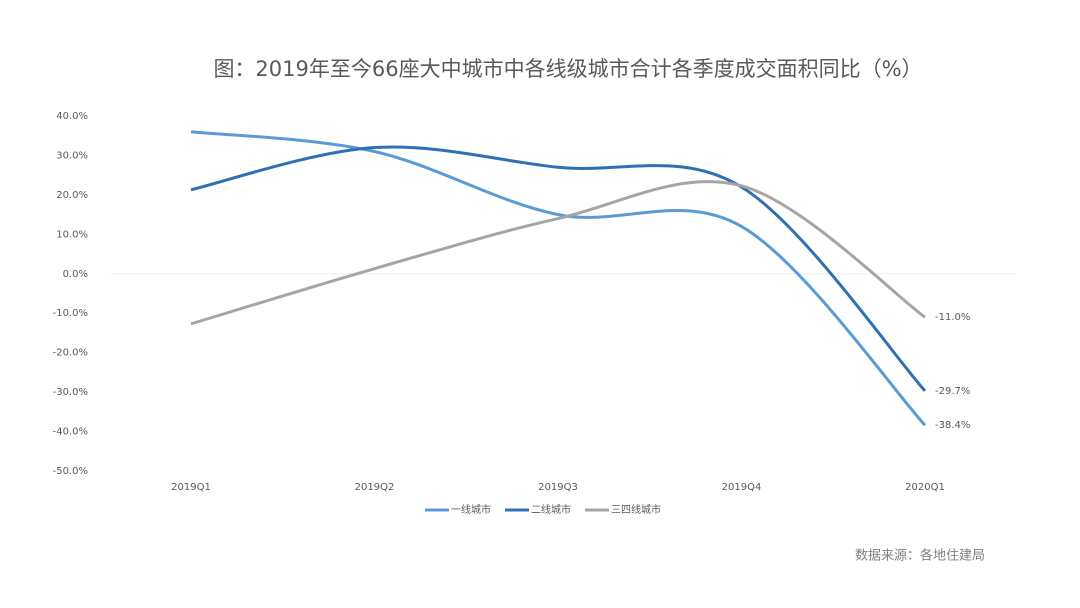  What do you see at coordinates (70, 313) in the screenshot?
I see `y-tick-label: -10.0%` at bounding box center [70, 313].